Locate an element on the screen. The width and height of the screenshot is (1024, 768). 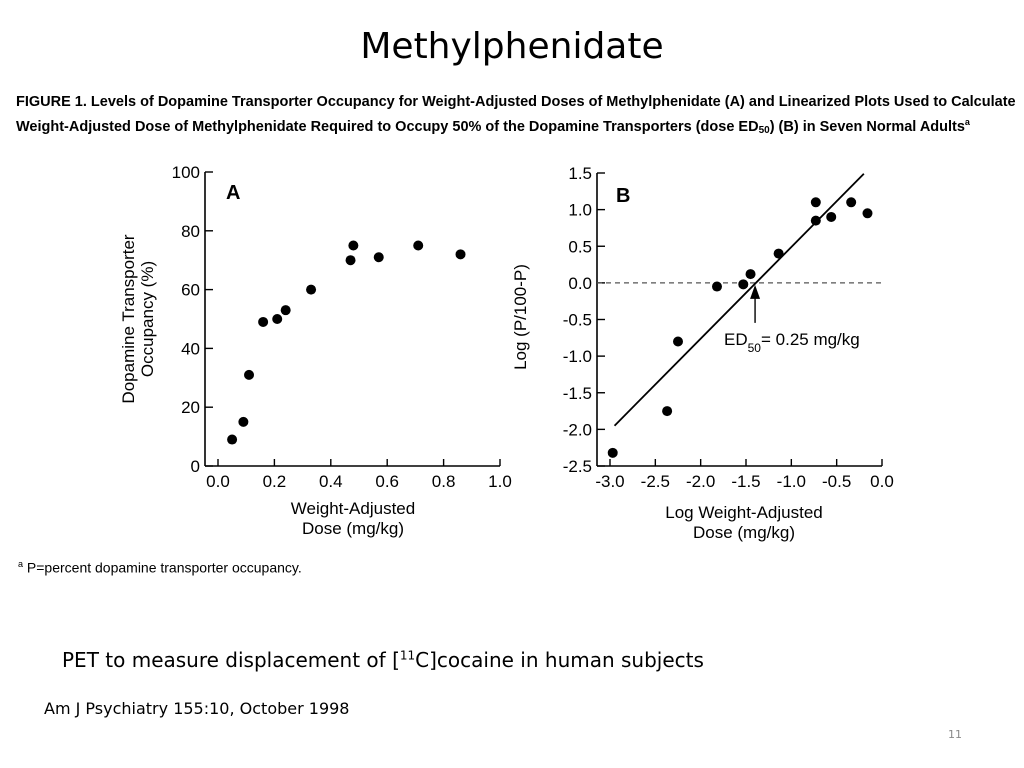
panel-a-y-tick-label: 80 is located at coordinates (190, 231).